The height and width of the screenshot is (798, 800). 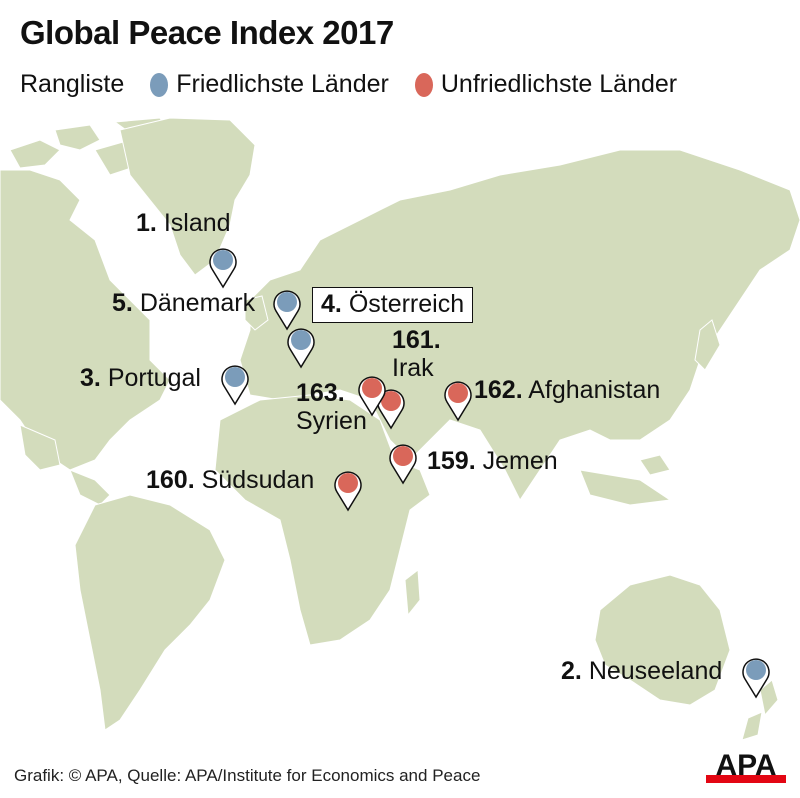 What do you see at coordinates (282, 84) in the screenshot?
I see `legend-peaceful: Friedlichste Länder` at bounding box center [282, 84].